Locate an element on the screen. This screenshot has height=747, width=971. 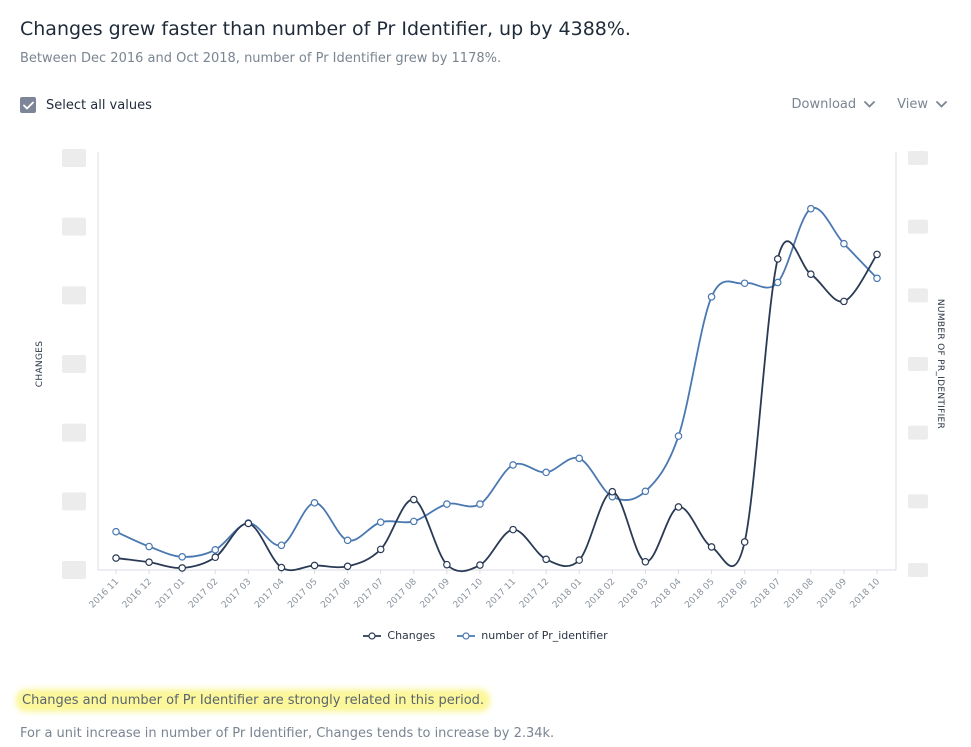
x-tick-label: 2017 01 is located at coordinates (170, 593).